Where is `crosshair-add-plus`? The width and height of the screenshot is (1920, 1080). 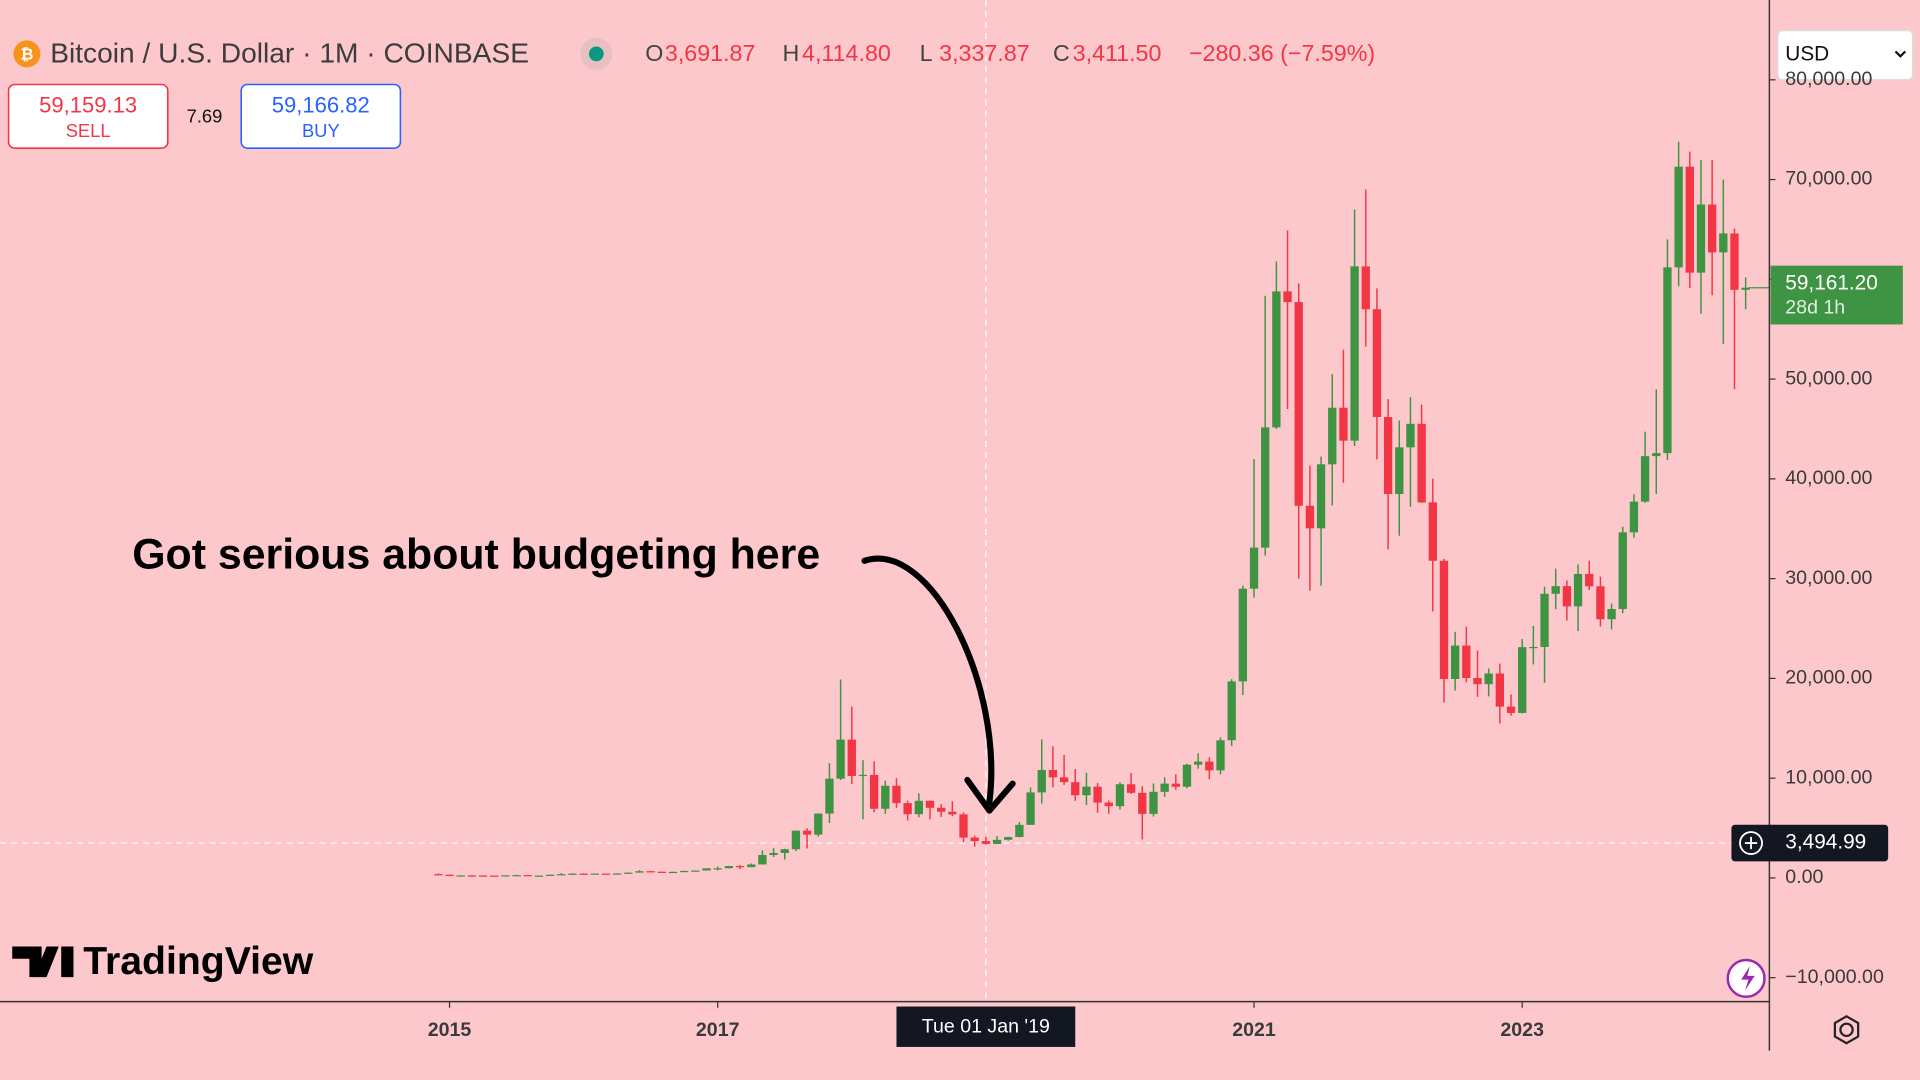
crosshair-add-plus is located at coordinates (1751, 843).